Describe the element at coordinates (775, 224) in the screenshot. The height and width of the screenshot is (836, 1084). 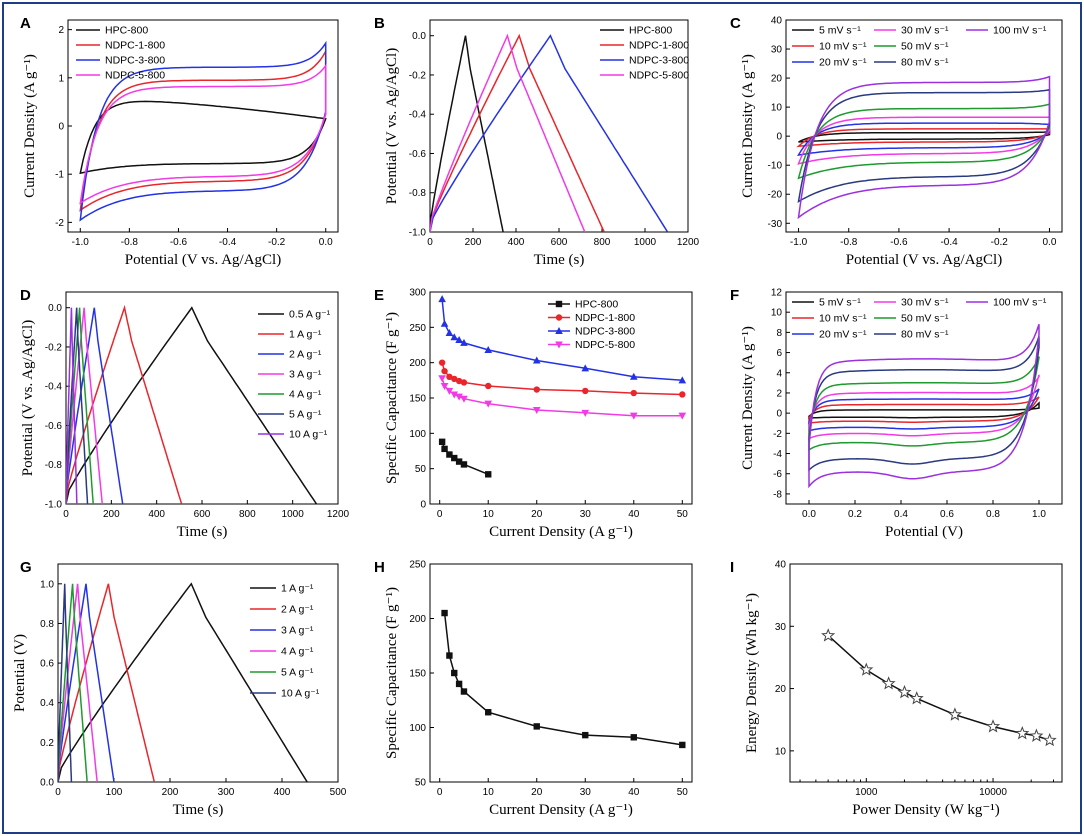
I see `y-tick-label: -30` at that location.